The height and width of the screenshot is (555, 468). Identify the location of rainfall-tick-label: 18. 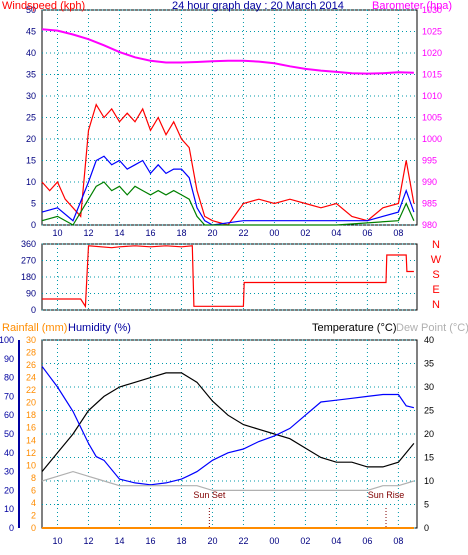
(31, 415).